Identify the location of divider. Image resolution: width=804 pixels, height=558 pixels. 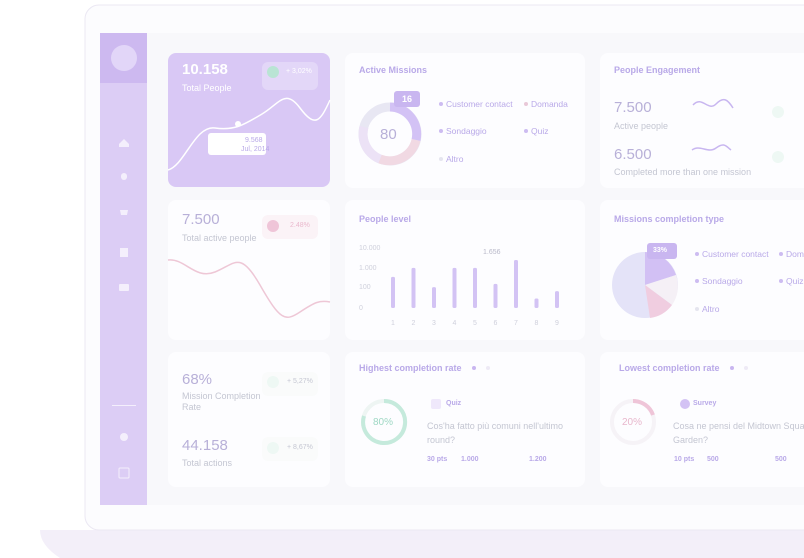
(124, 405).